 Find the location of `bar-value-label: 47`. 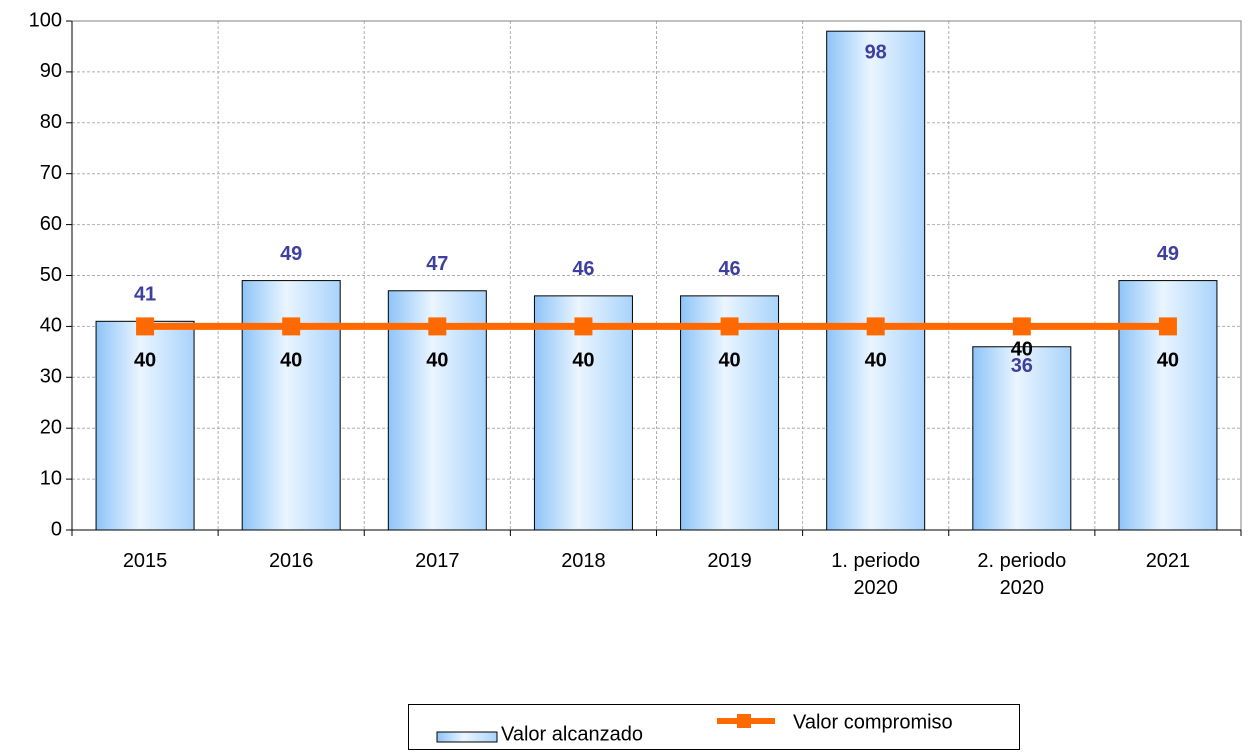

bar-value-label: 47 is located at coordinates (437, 264).